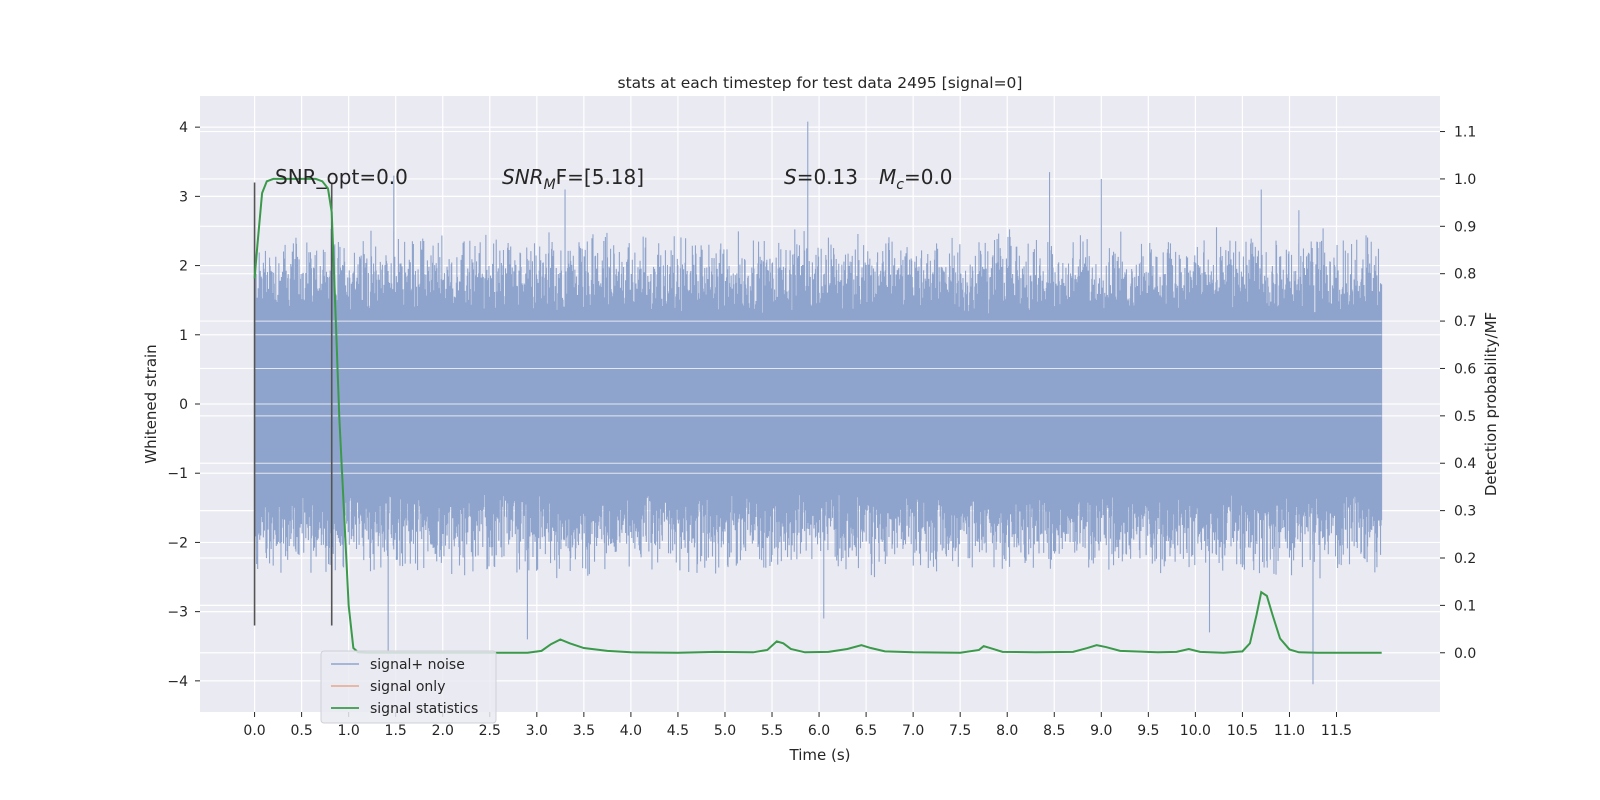 This screenshot has width=1600, height=800. Describe the element at coordinates (177, 543) in the screenshot. I see `y-tick-label-6: −2` at that location.